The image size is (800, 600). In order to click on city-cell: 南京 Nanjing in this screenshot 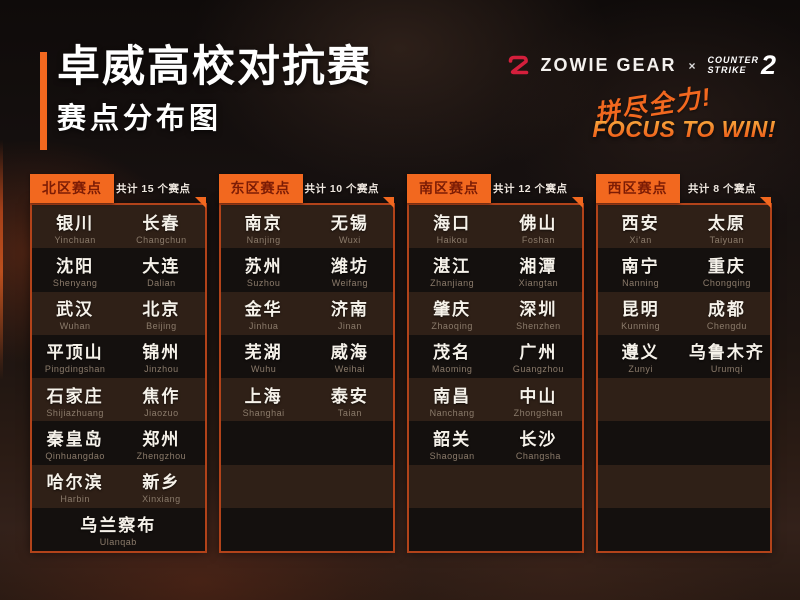, I will do `click(264, 227)`.